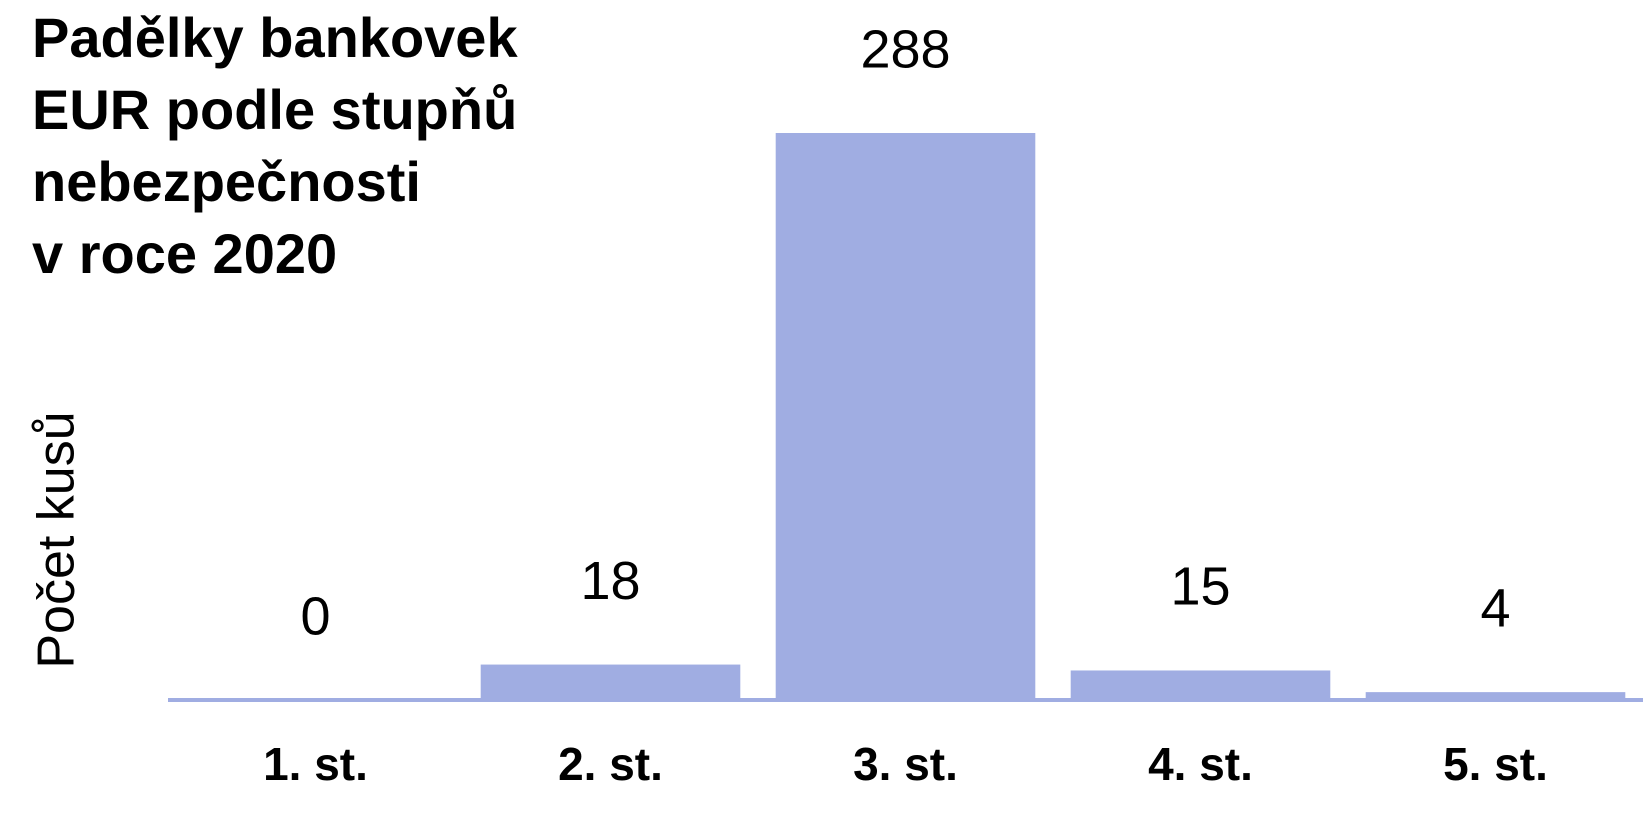 This screenshot has width=1643, height=826. I want to click on value-label: 0, so click(315, 616).